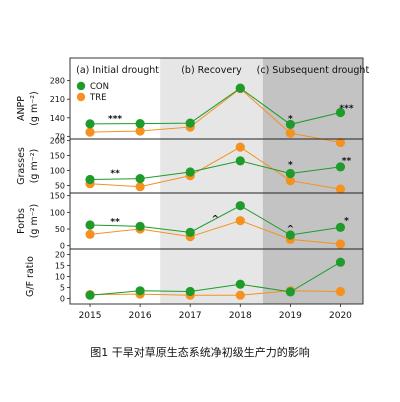 Image resolution: width=400 pixels, height=402 pixels. I want to click on panel-3: 20 15 10 5 0 G/F ratio, so click(194, 276).